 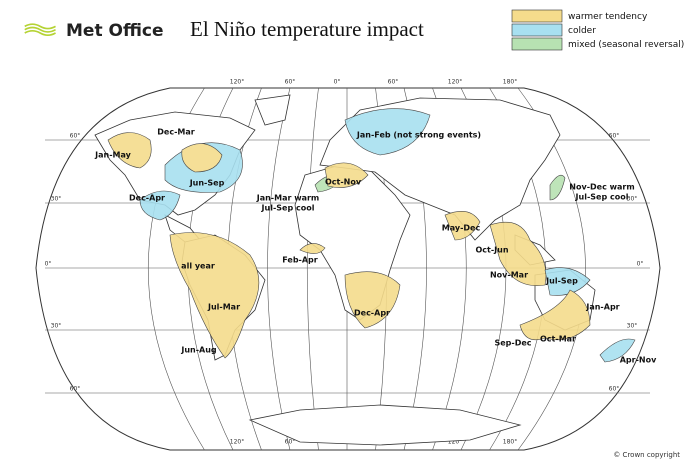 I want to click on region-label: Dec-Mar, so click(x=175, y=132).